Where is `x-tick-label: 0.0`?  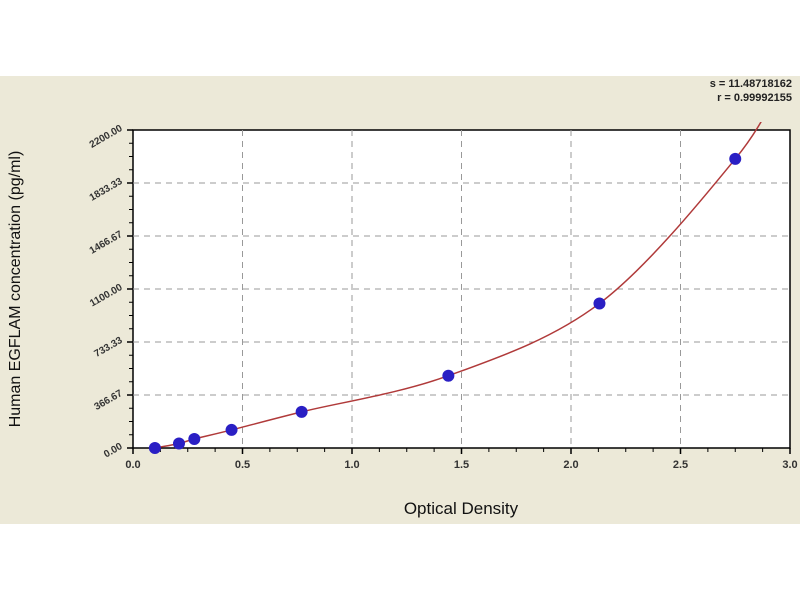 x-tick-label: 0.0 is located at coordinates (132, 465).